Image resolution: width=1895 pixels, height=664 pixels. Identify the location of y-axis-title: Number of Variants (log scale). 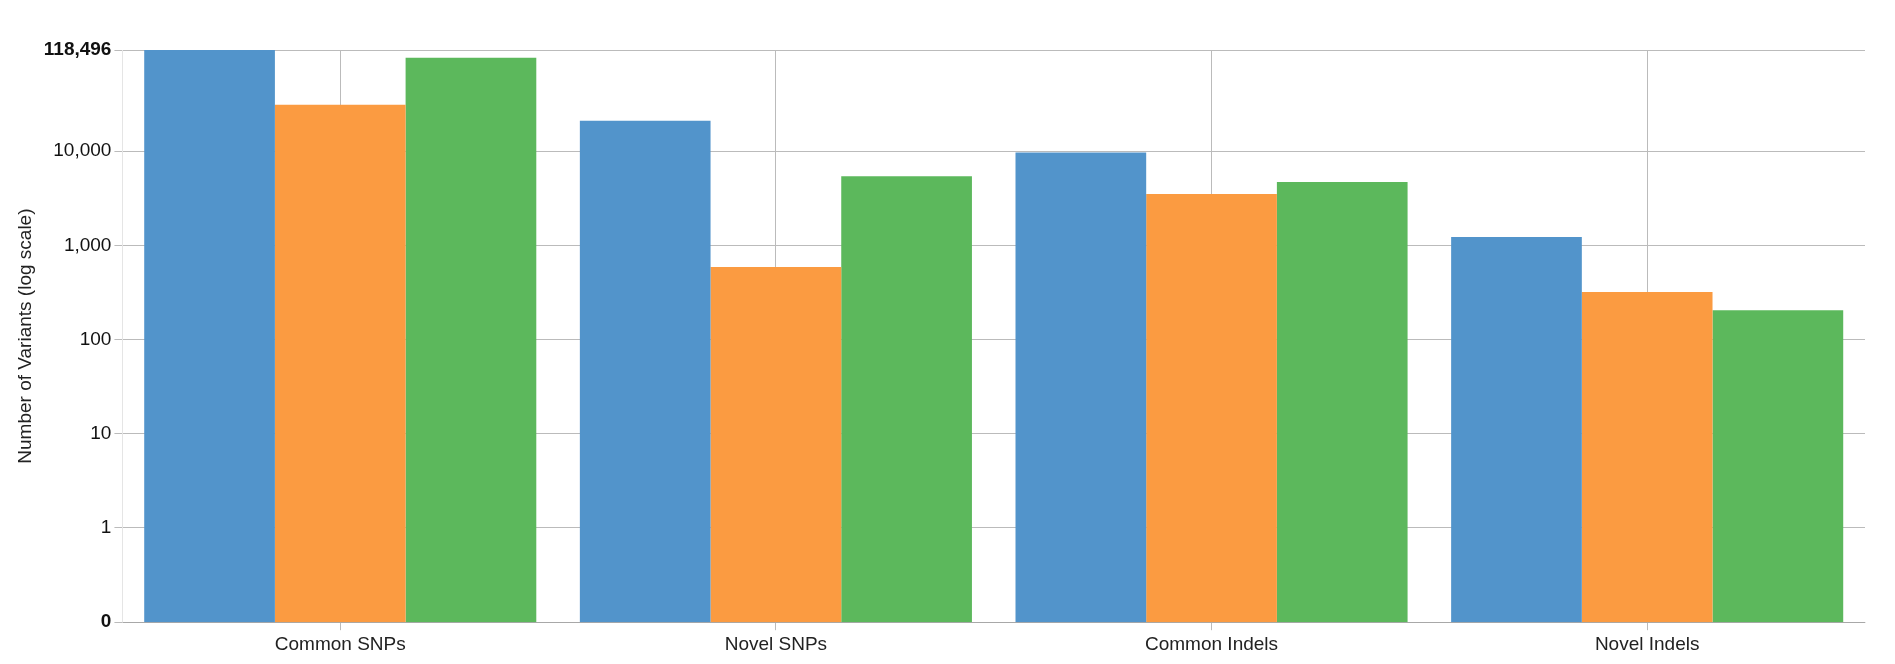
(24, 336).